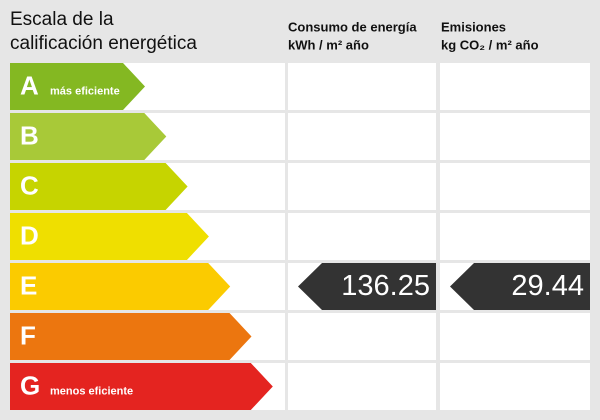 The height and width of the screenshot is (420, 600). Describe the element at coordinates (62, 19) in the screenshot. I see `title-line: Escala de la` at that location.